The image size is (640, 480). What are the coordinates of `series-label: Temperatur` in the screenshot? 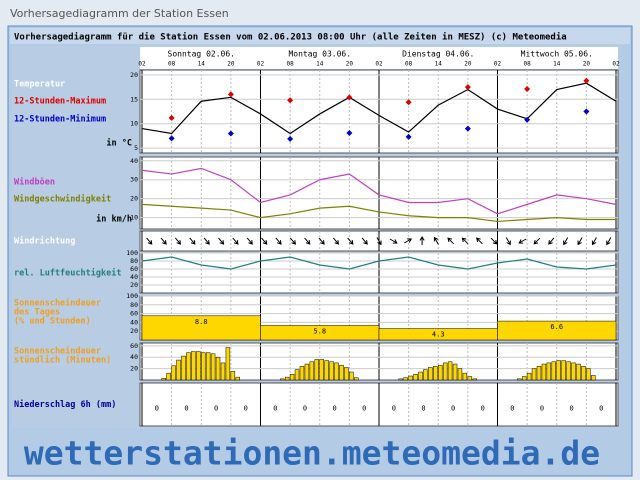 It's located at (39, 85).